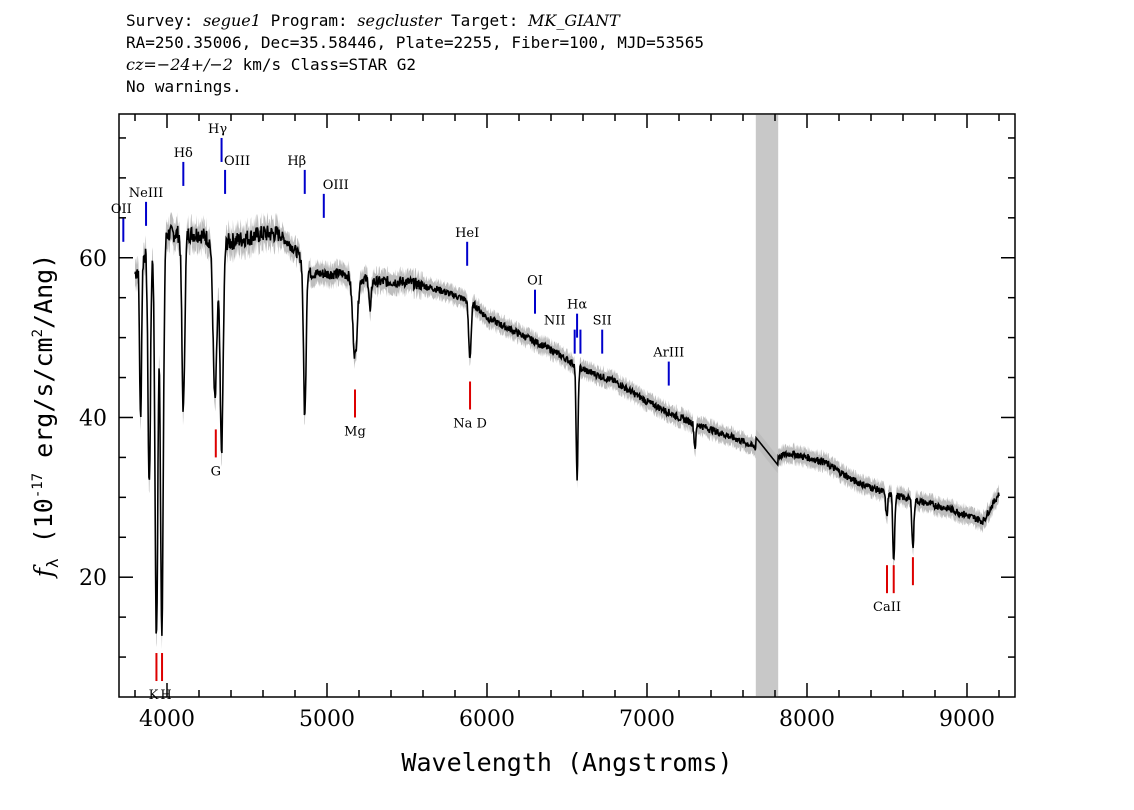  What do you see at coordinates (38, 485) in the screenshot?
I see `y-axis-title-part: -17` at bounding box center [38, 485].